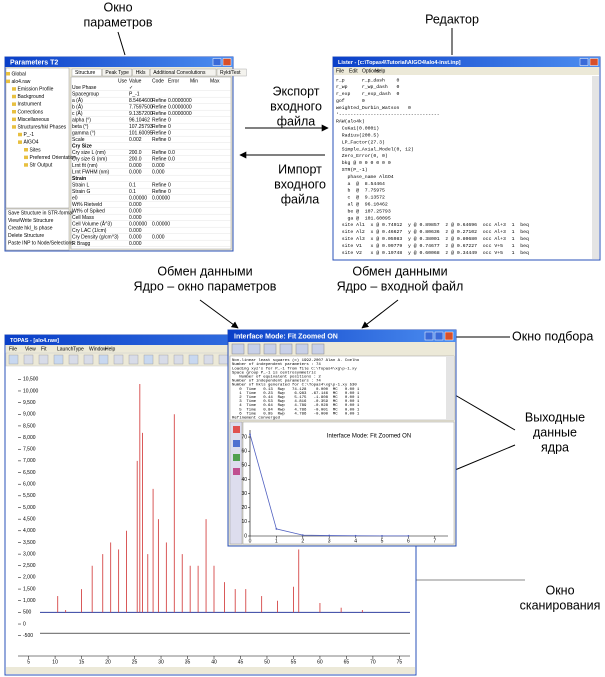 The image size is (605, 677). I want to click on cell-value: 200.0, so click(135, 153).